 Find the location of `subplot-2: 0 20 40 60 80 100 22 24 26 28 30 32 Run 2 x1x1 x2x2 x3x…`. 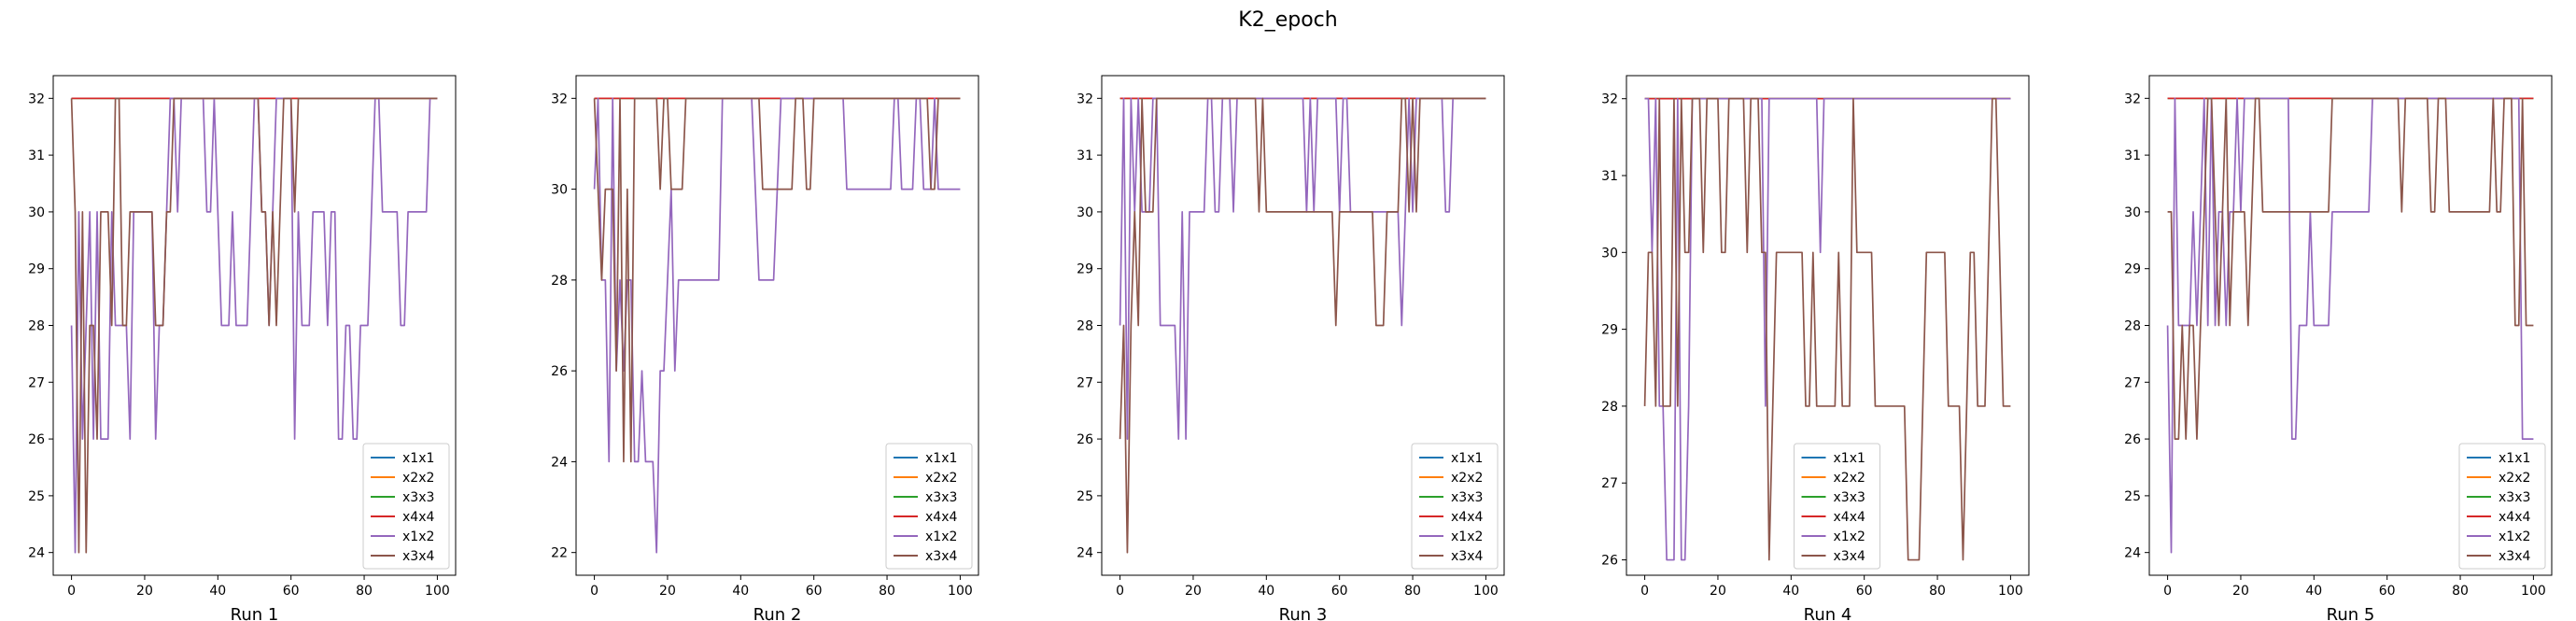

subplot-2: 0 20 40 60 80 100 22 24 26 28 30 32 Run 2 x1x1 x2x2 x3x… is located at coordinates (765, 348).